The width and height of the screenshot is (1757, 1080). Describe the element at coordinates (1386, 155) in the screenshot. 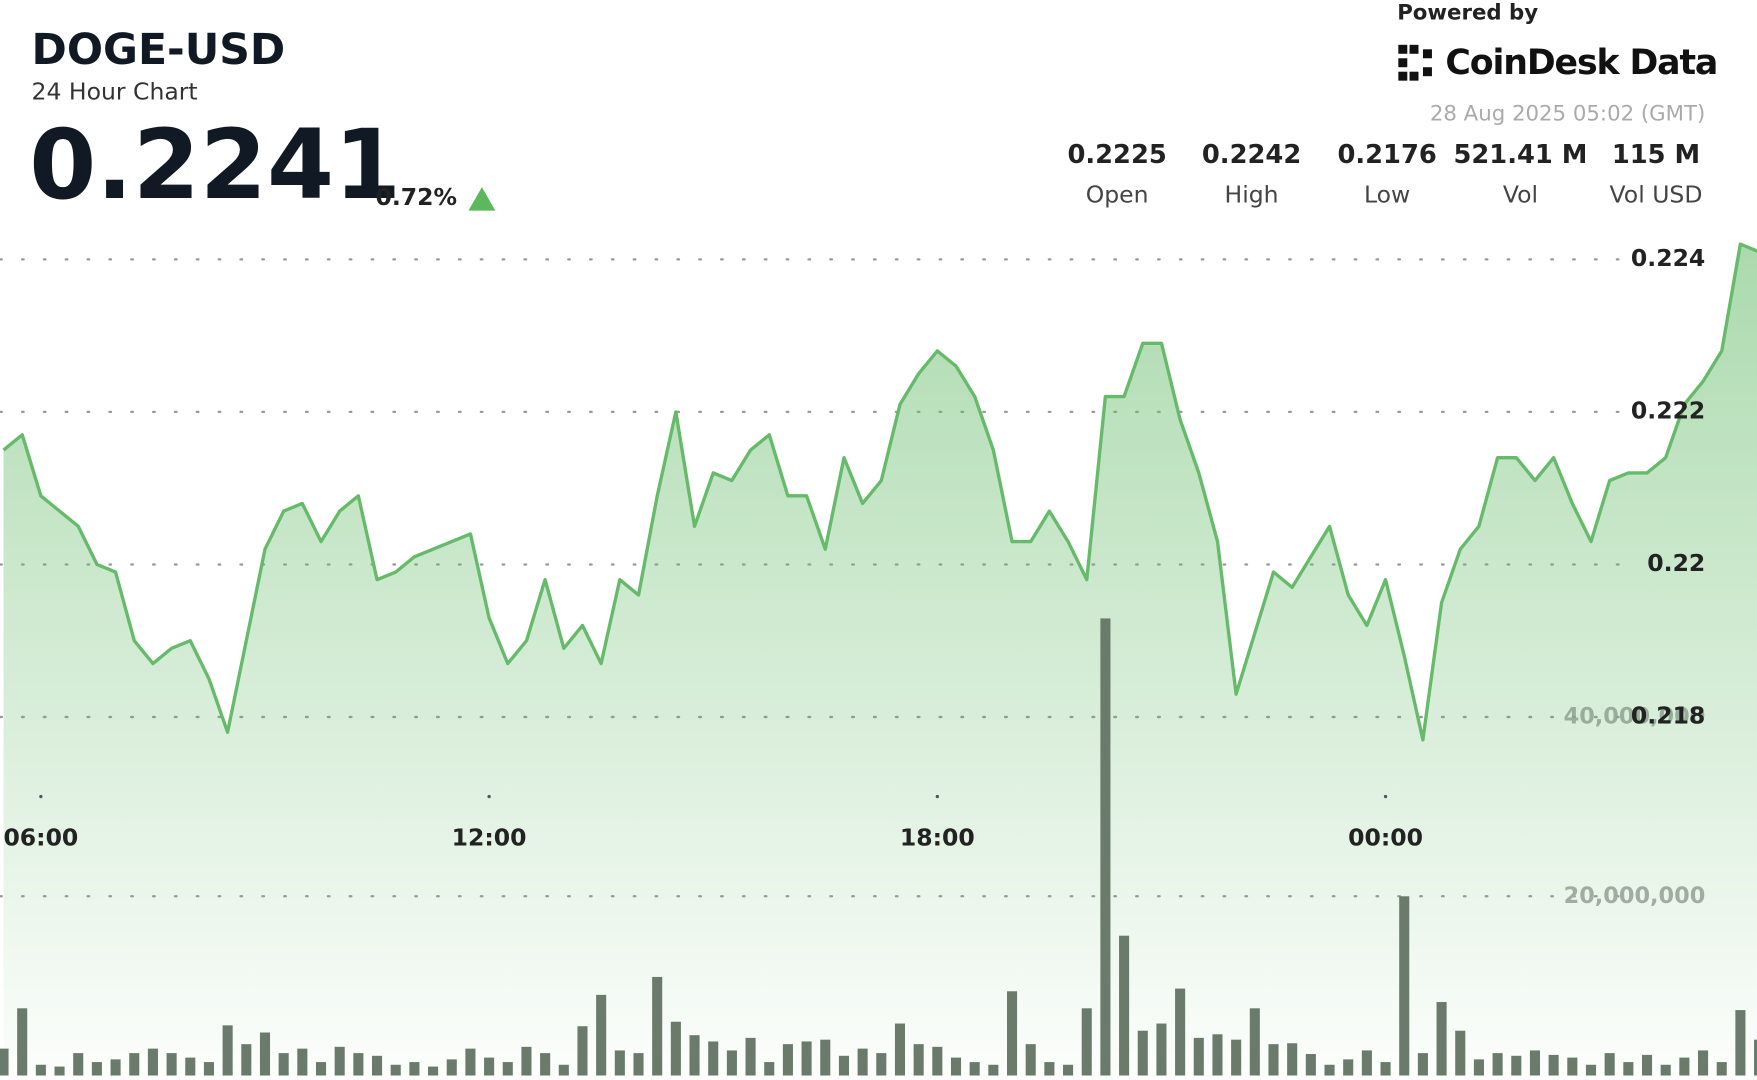

I see `stat-value: 0.2176` at that location.